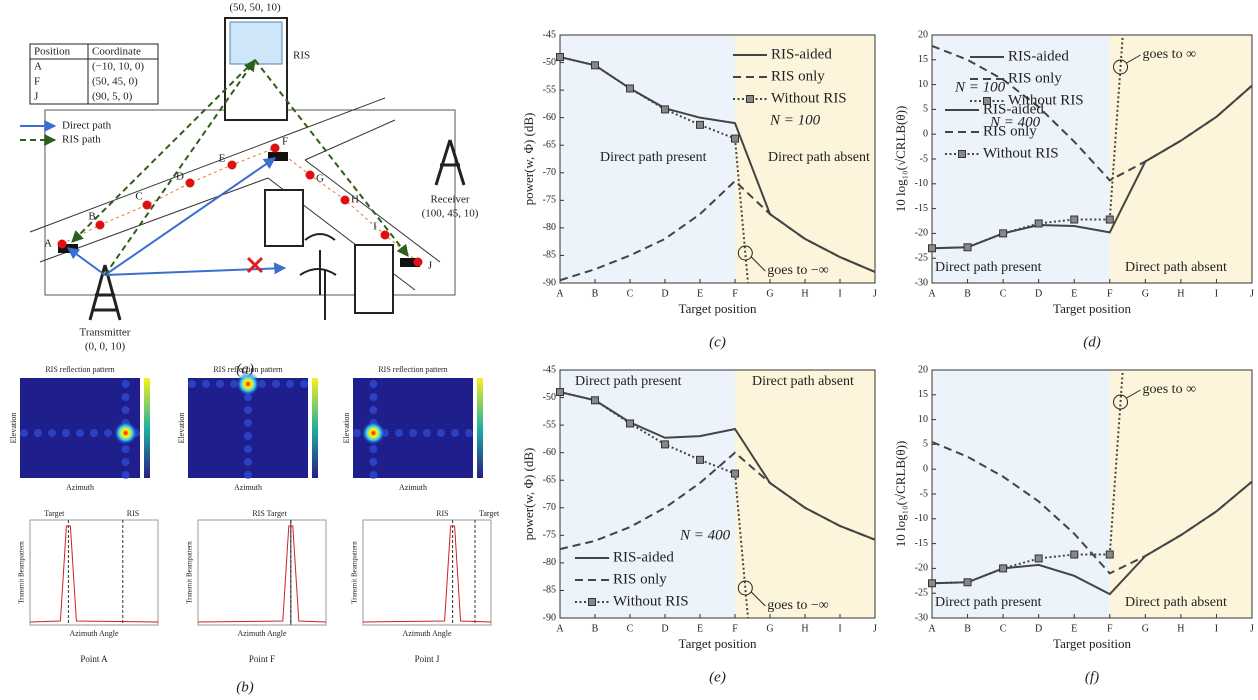 The image size is (1258, 700). What do you see at coordinates (284, 218) in the screenshot?
I see `building` at bounding box center [284, 218].